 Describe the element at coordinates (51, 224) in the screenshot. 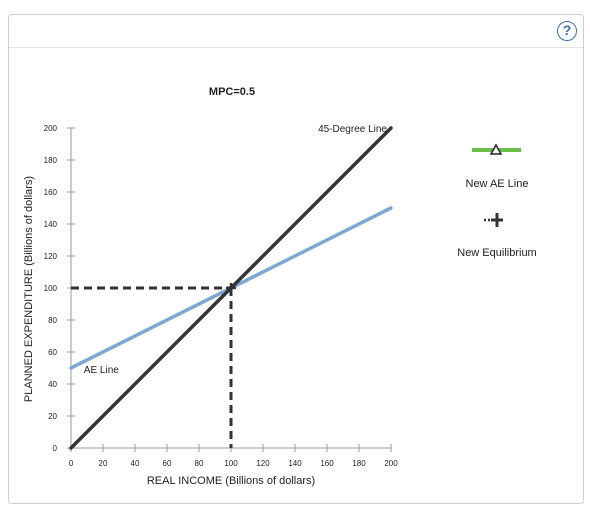

I see `y-tick-label: 140` at that location.